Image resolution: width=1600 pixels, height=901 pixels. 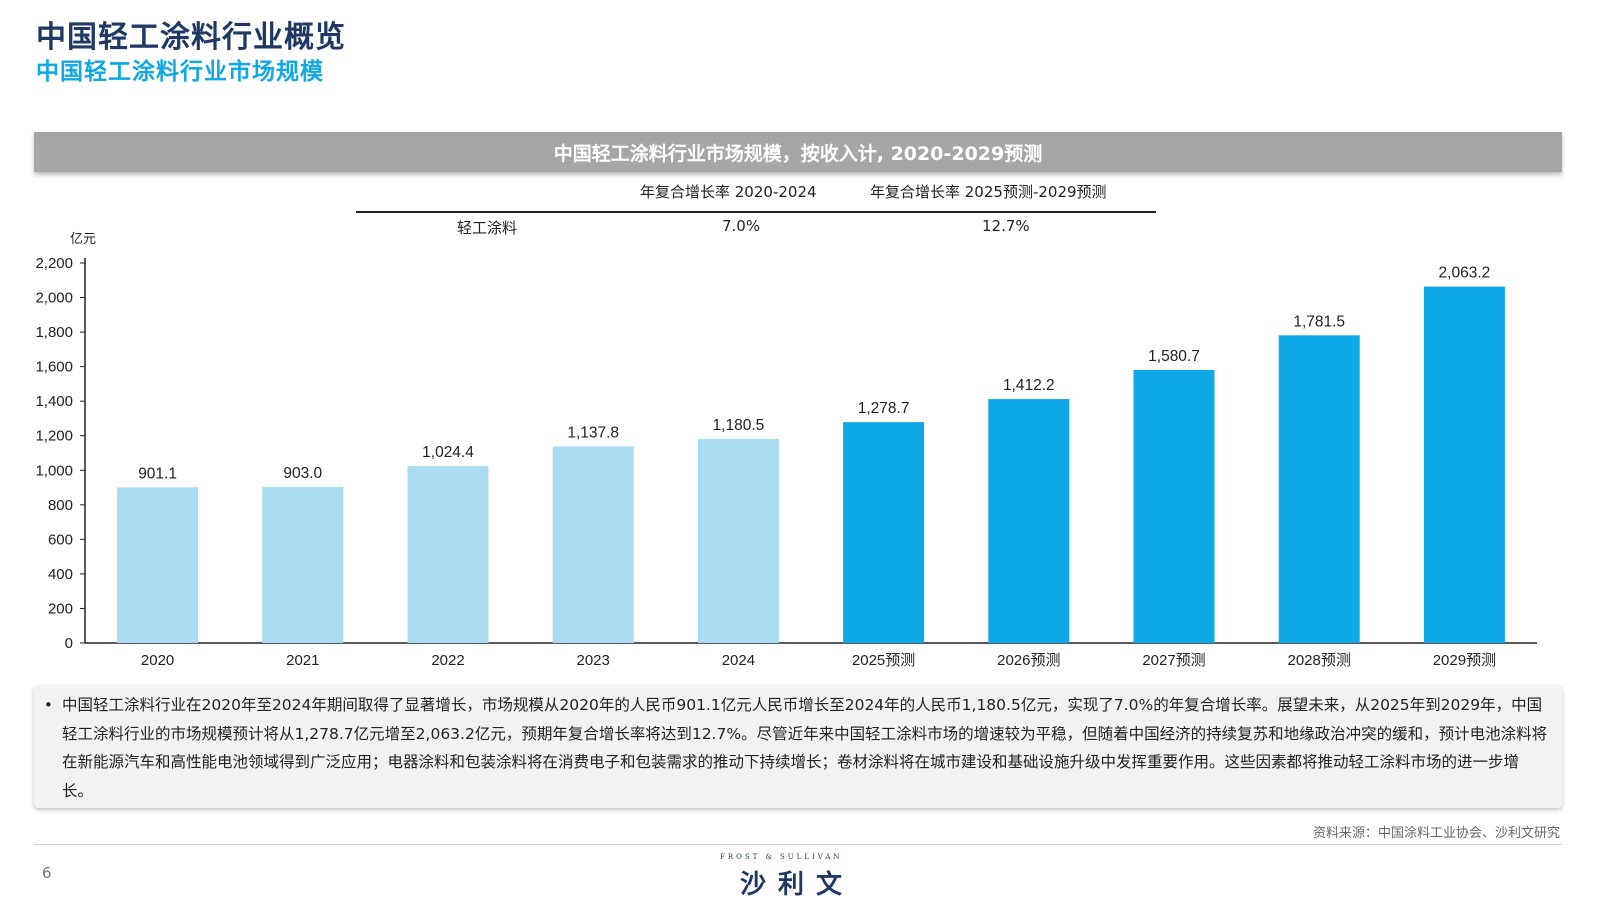 I want to click on logo-chinese: 沙利文, so click(x=797, y=885).